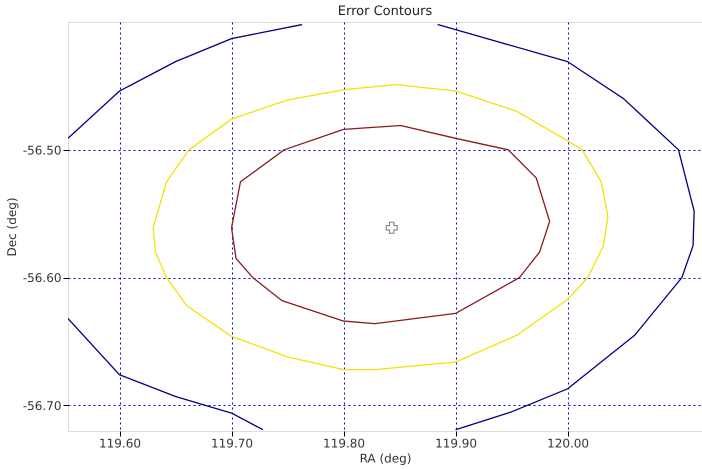  Describe the element at coordinates (42, 278) in the screenshot. I see `y-tick-label: -56.60` at that location.